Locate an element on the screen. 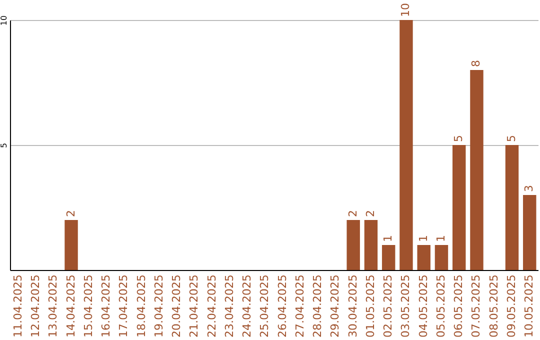  x-tick-label: 11.04.2025 is located at coordinates (17, 306).